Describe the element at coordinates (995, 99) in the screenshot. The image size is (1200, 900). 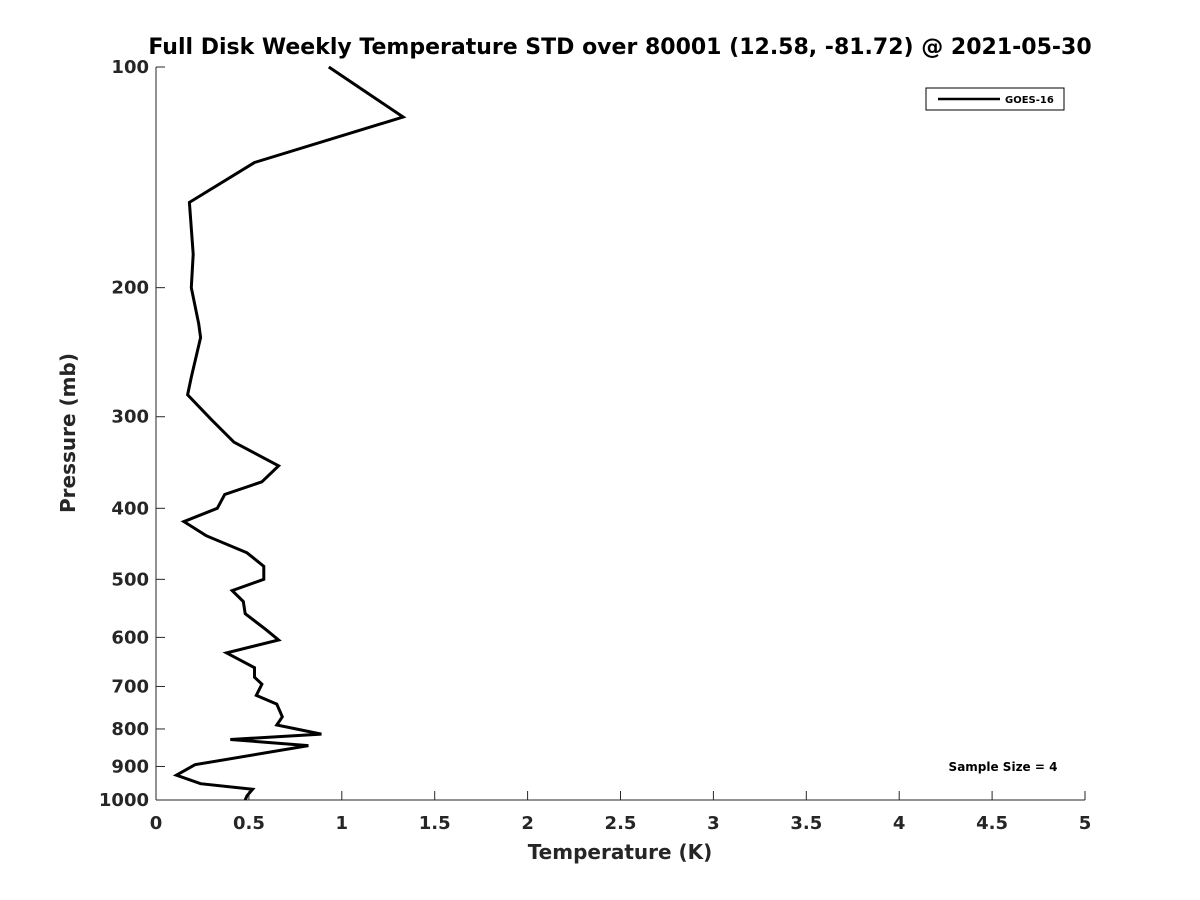
I see `legend: GOES-16` at that location.